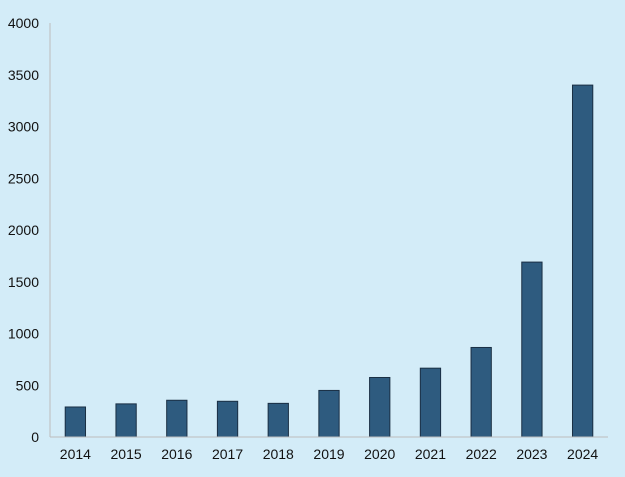 This screenshot has height=477, width=625. Describe the element at coordinates (531, 454) in the screenshot. I see `x-tick-label: 2023` at that location.